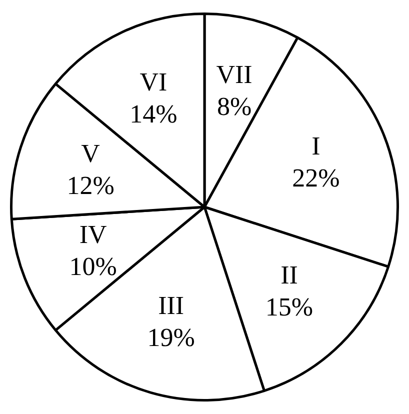  I want to click on data-label: 12%, so click(90, 185).